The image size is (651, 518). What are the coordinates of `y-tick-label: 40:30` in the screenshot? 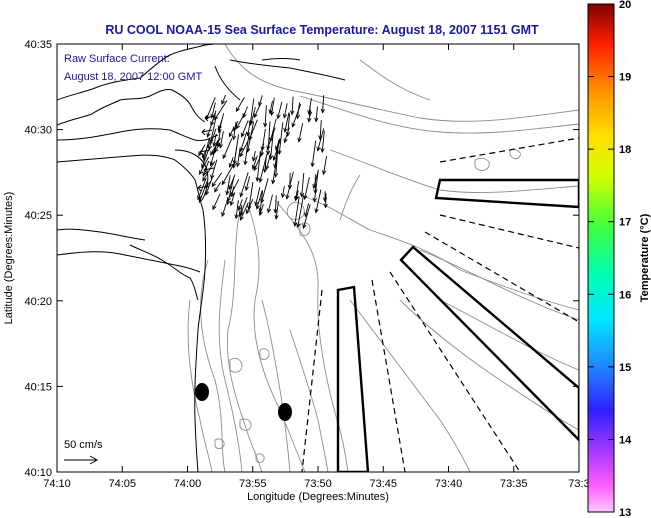 It's located at (38, 131).